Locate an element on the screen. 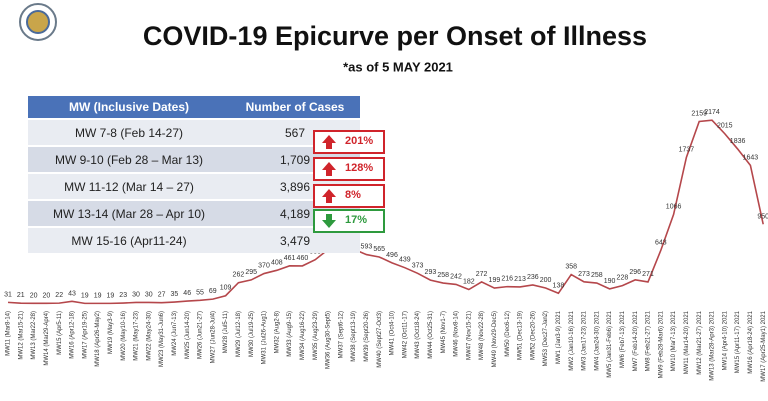  data-label: 950 is located at coordinates (762, 216).